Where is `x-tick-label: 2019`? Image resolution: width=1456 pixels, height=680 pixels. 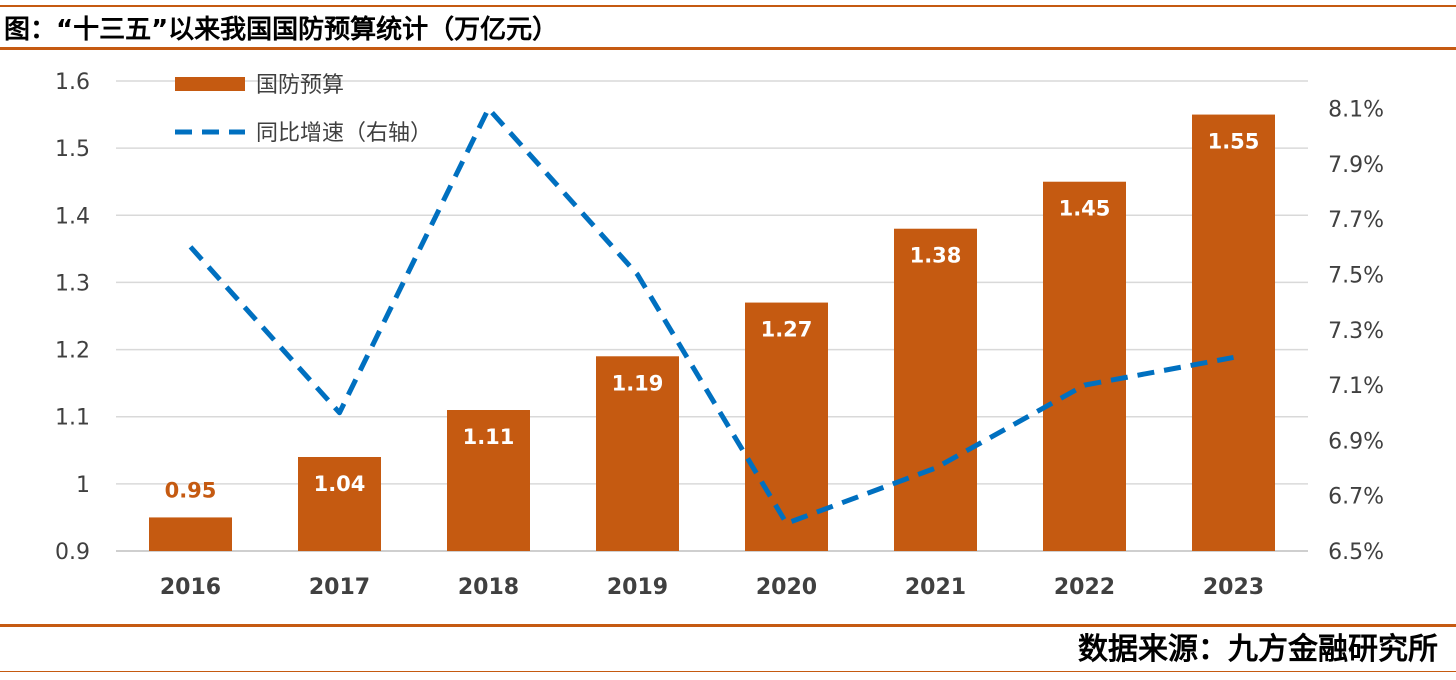
x-tick-label: 2019 is located at coordinates (637, 587).